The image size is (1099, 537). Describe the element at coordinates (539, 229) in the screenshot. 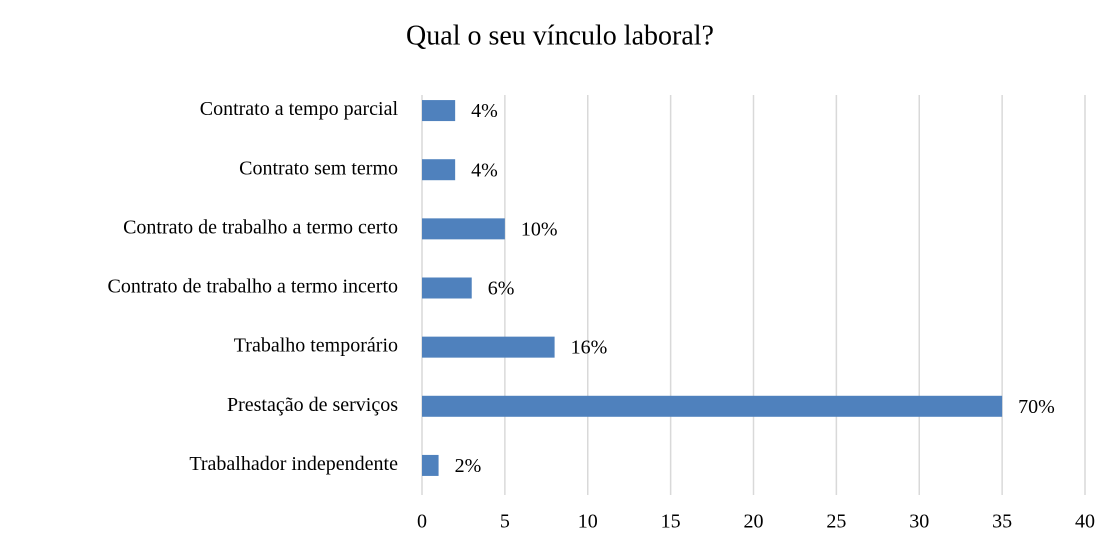

I see `value-label: 10%` at that location.